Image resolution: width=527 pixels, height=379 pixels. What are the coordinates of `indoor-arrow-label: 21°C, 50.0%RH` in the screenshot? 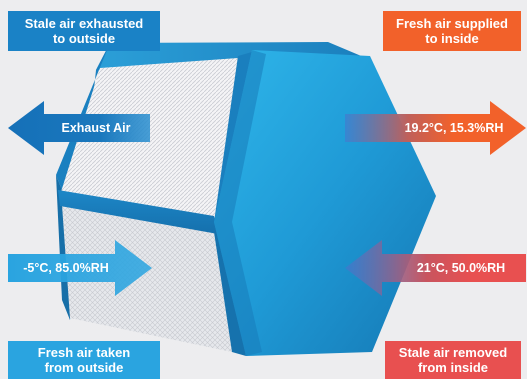 It's located at (461, 268).